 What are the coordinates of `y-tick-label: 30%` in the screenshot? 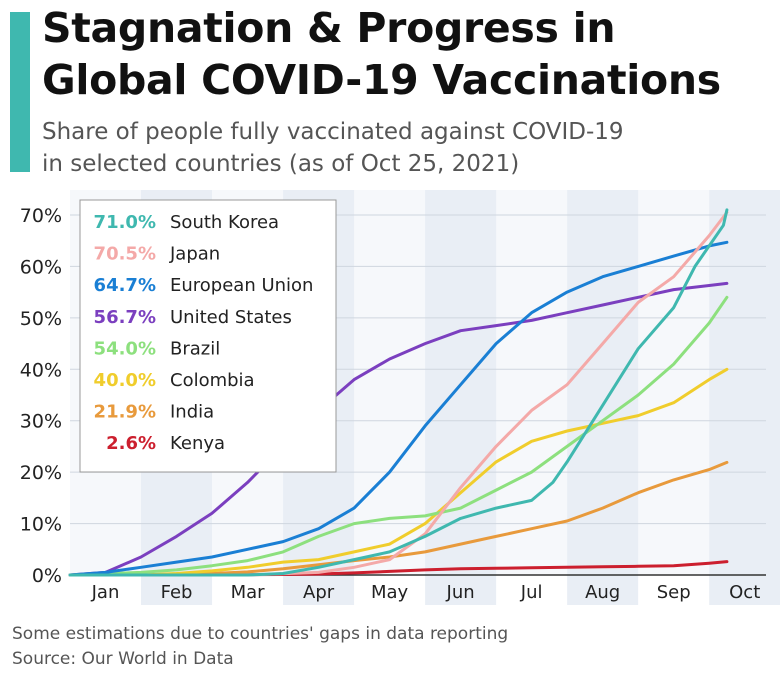 It's located at (41, 422).